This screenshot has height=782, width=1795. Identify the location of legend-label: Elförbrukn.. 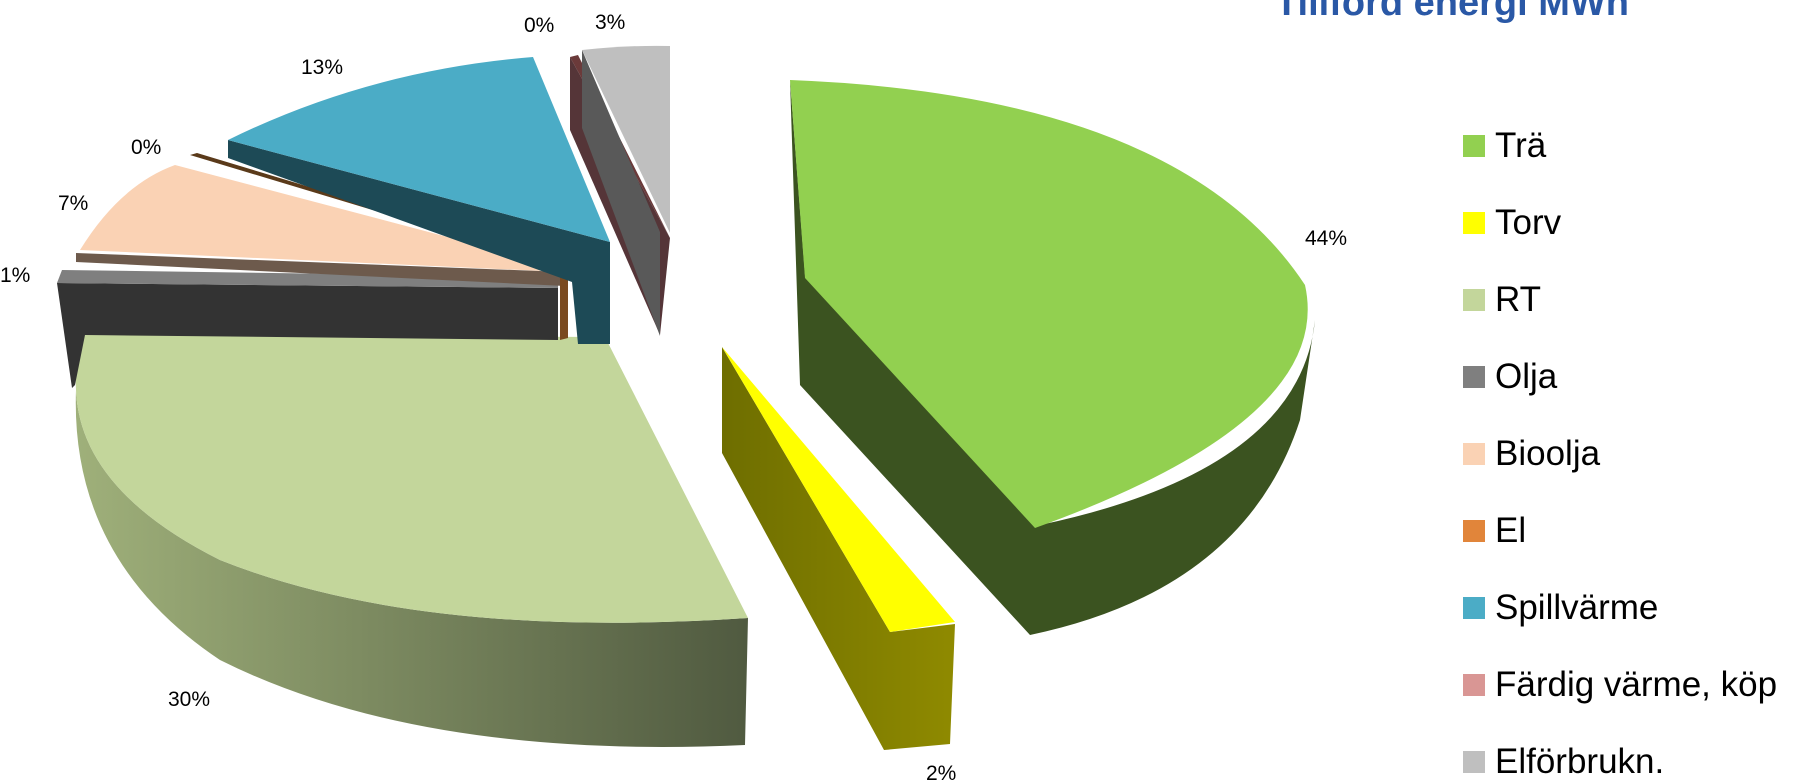
(1580, 761).